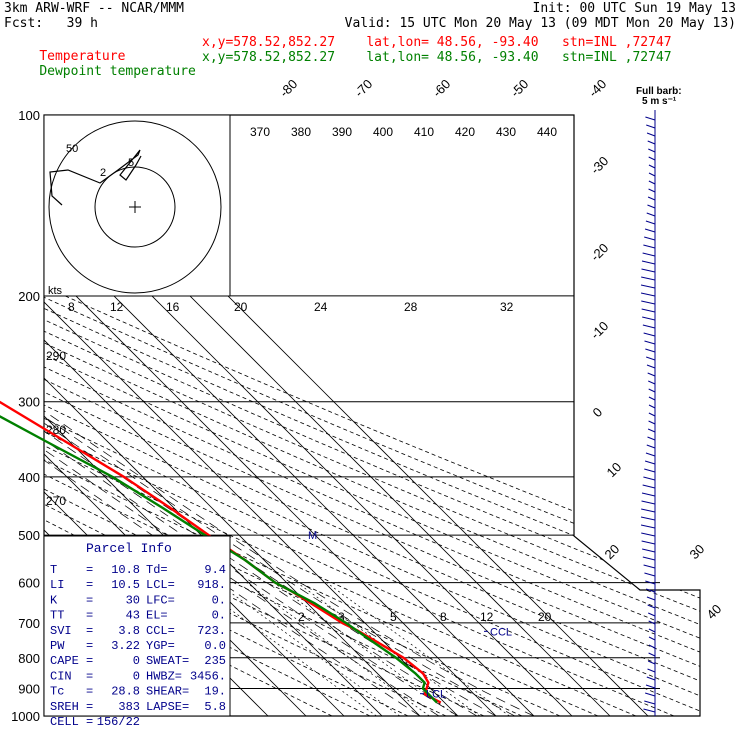 This screenshot has width=740, height=740. I want to click on parcel-key: YGP=, so click(160, 646).